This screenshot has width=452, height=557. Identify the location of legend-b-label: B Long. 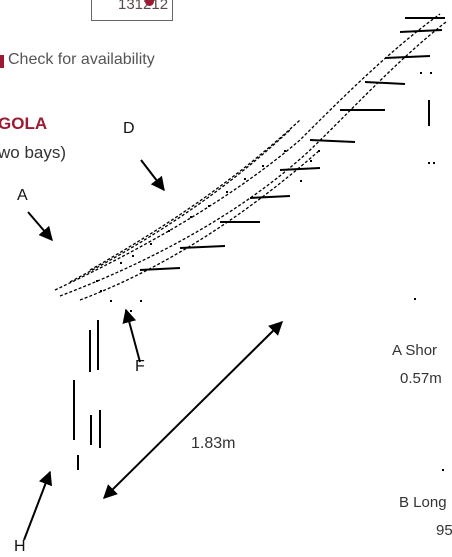
(423, 502).